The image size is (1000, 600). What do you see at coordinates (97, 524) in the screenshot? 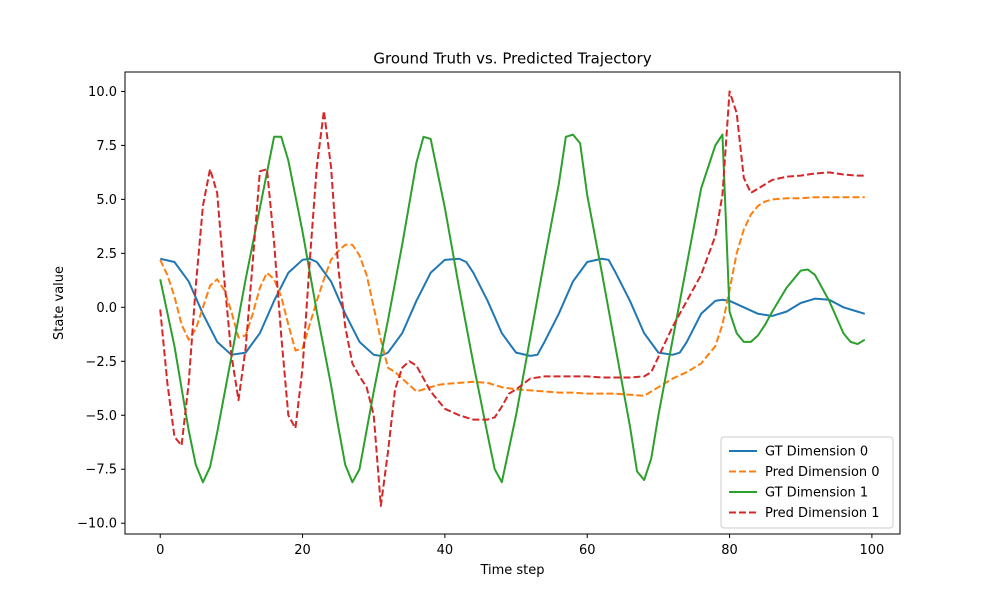
I see `y-tick-label: −10.0` at bounding box center [97, 524].